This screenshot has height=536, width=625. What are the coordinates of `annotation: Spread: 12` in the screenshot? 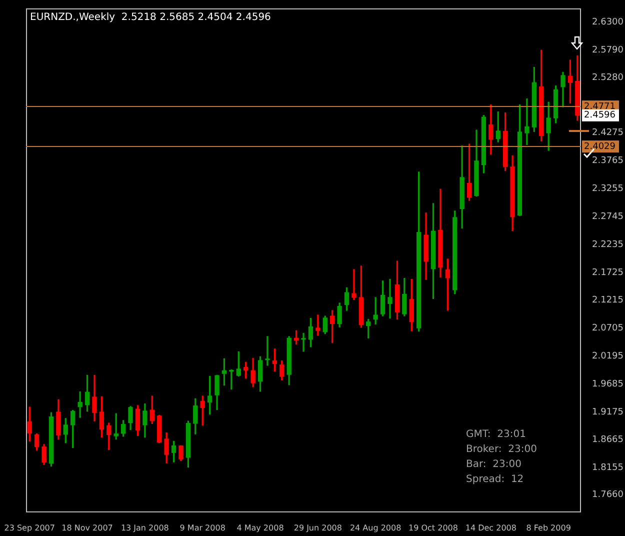 It's located at (495, 479).